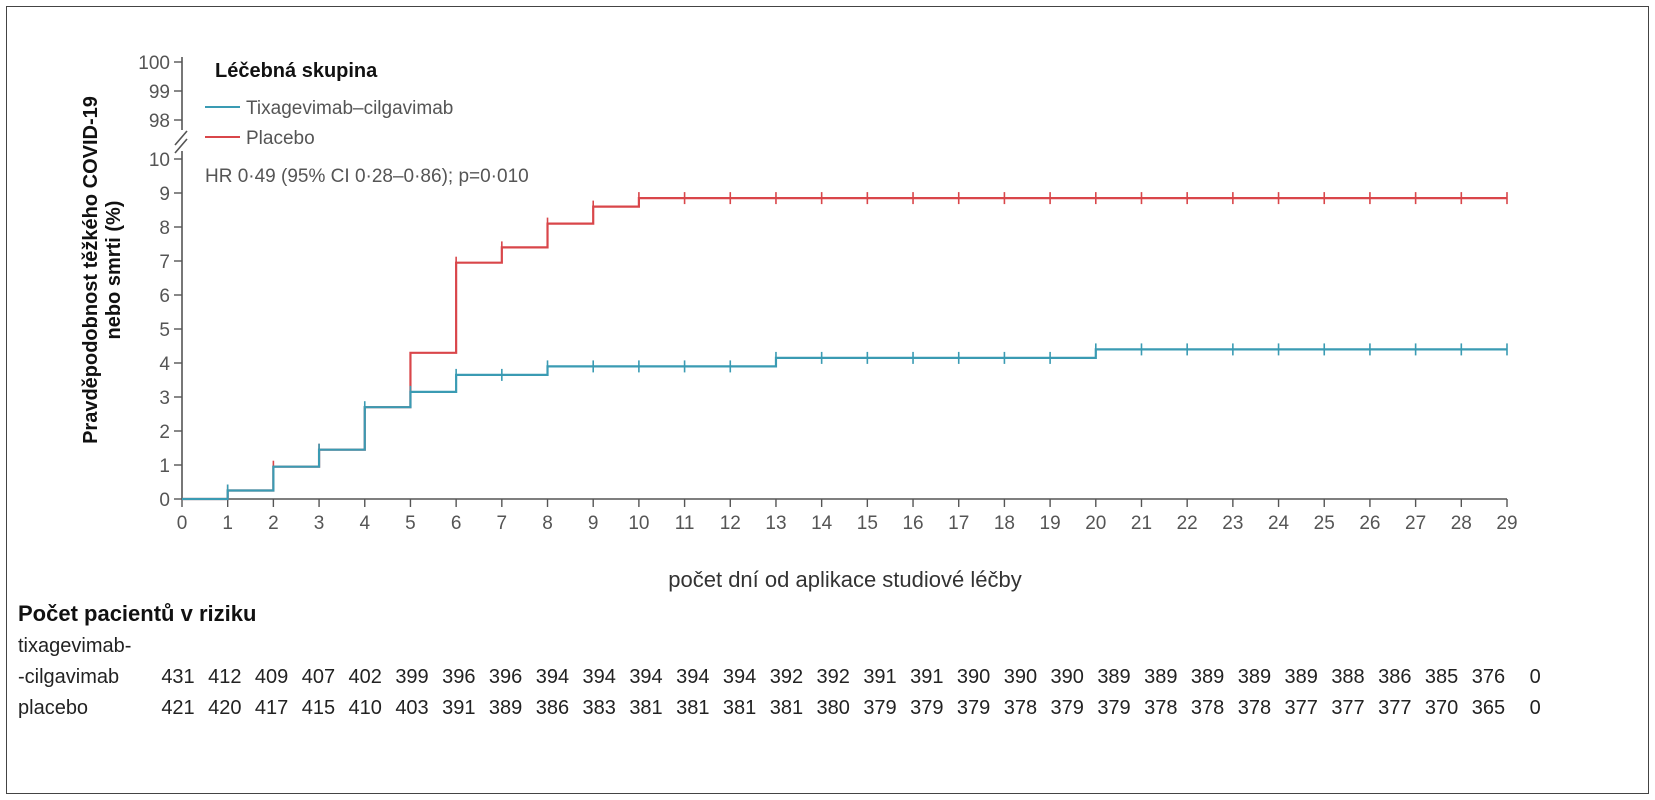 This screenshot has height=800, width=1655. Describe the element at coordinates (364, 523) in the screenshot. I see `x-tick-label: 4` at that location.